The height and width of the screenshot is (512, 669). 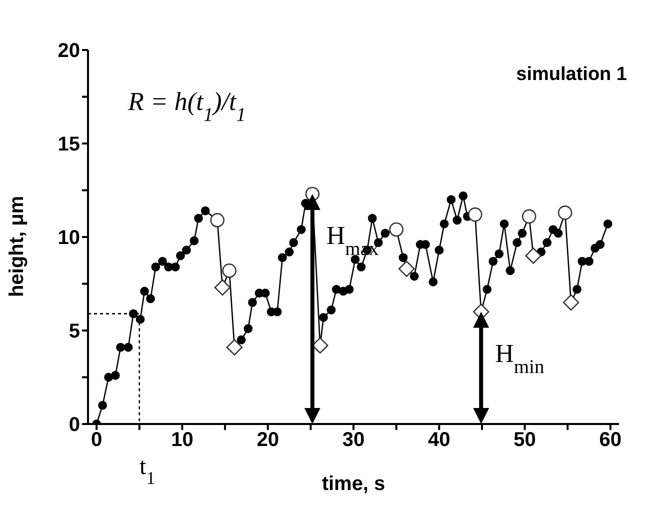 What do you see at coordinates (354, 484) in the screenshot?
I see `x-axis-title: time, s` at bounding box center [354, 484].